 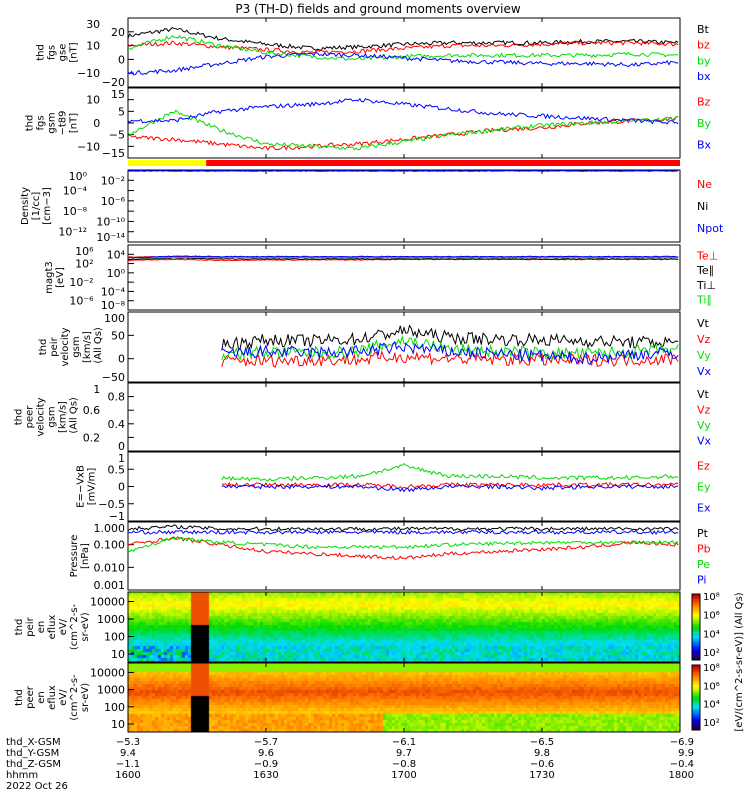 I want to click on legend-Ti⊥: Ti⊥, so click(x=706, y=285).